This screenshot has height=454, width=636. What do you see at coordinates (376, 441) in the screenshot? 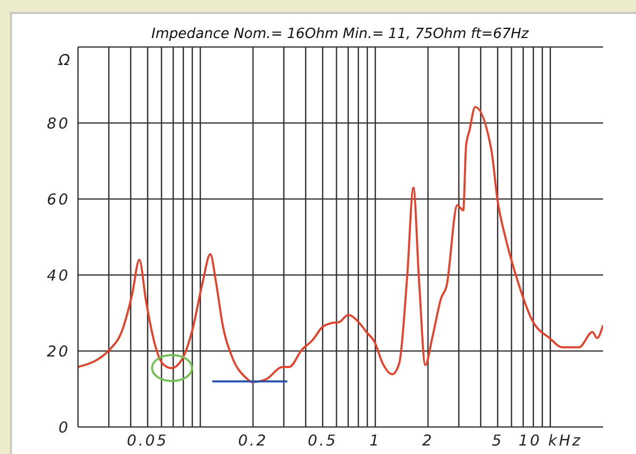
I see `x-tick-label: 1` at bounding box center [376, 441].